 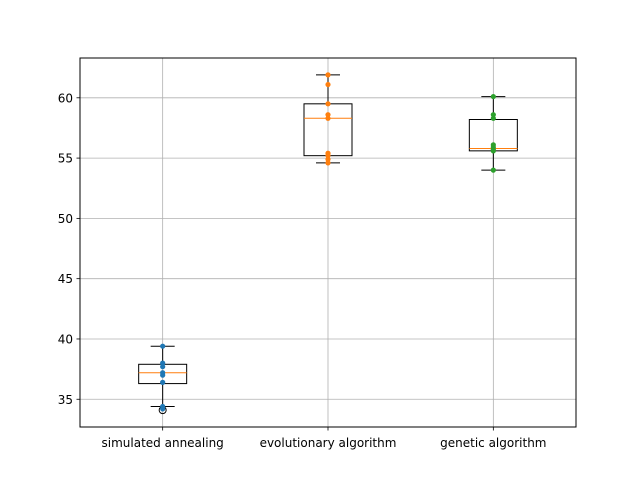 I want to click on y-tick-label: 40, so click(x=65, y=339).